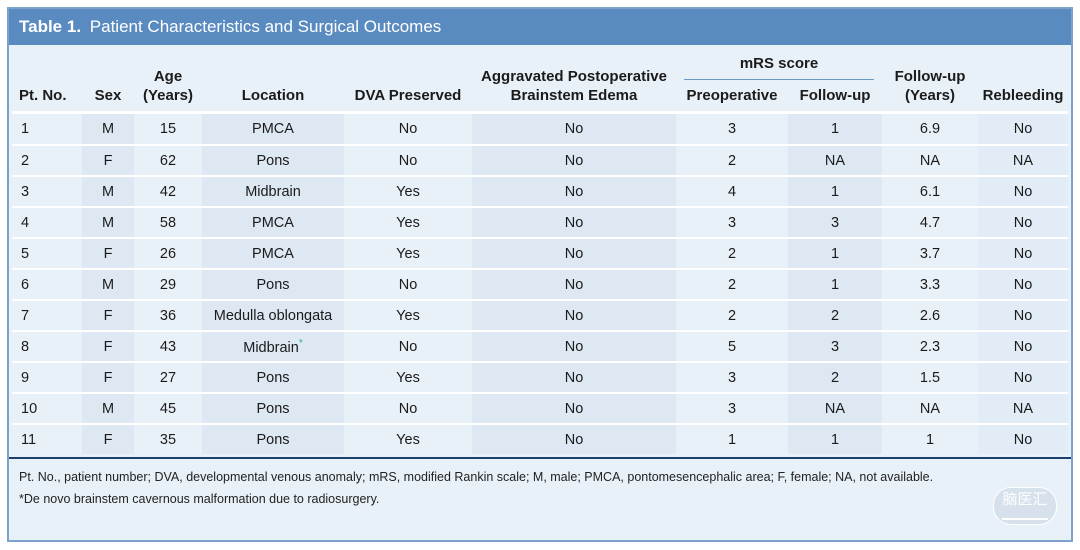 The image size is (1080, 550). What do you see at coordinates (273, 253) in the screenshot?
I see `cell-location: PMCA` at bounding box center [273, 253].